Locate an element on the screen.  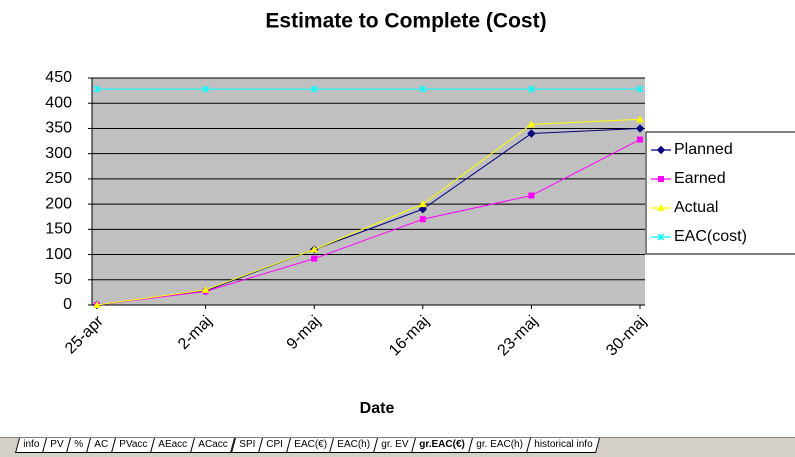
x-tick-label: 25-apr is located at coordinates (84, 334).